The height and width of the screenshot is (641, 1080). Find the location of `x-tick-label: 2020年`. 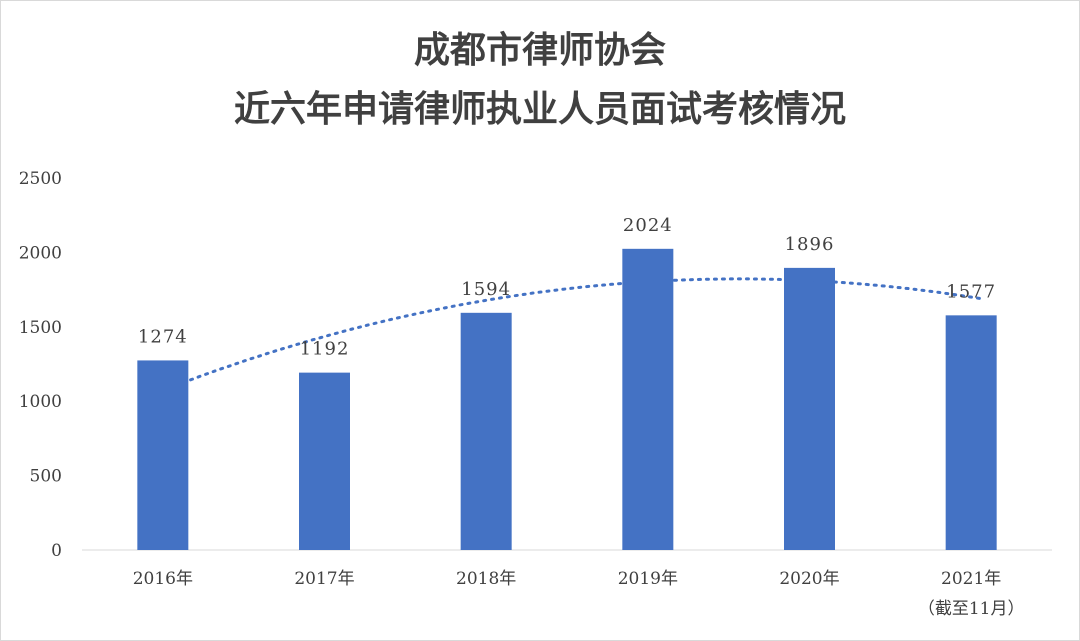

x-tick-label: 2020年 is located at coordinates (809, 579).